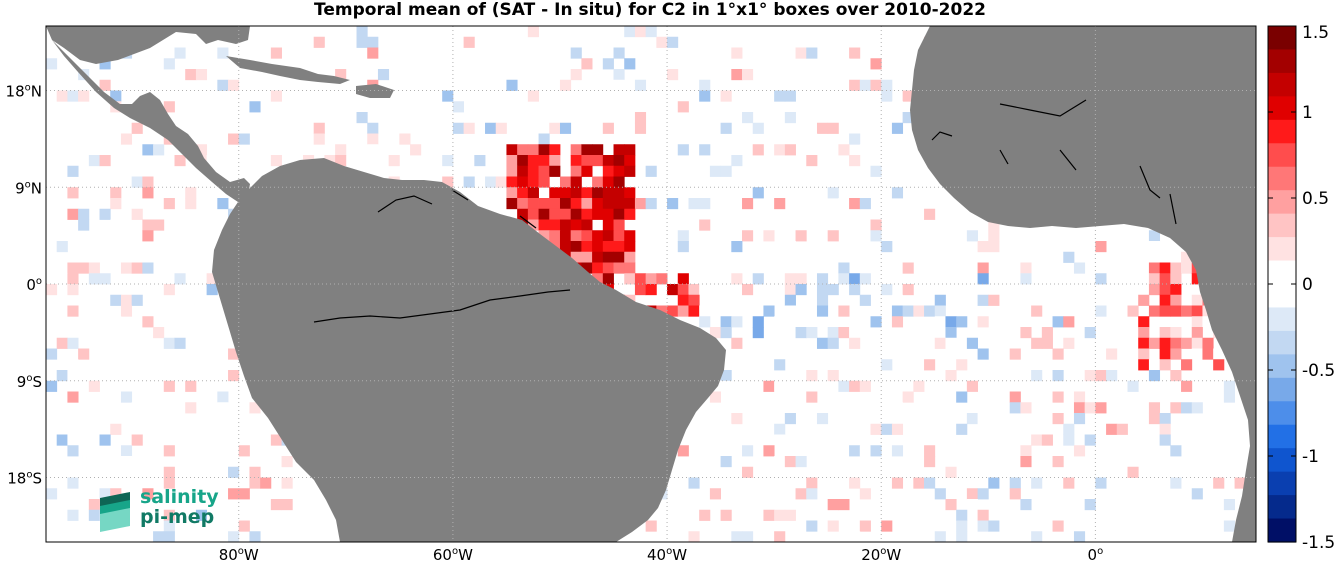 This screenshot has width=1339, height=564. I want to click on latitude-labels: 18oN 9oN 0o 9oS 18oS, so click(24, 285).